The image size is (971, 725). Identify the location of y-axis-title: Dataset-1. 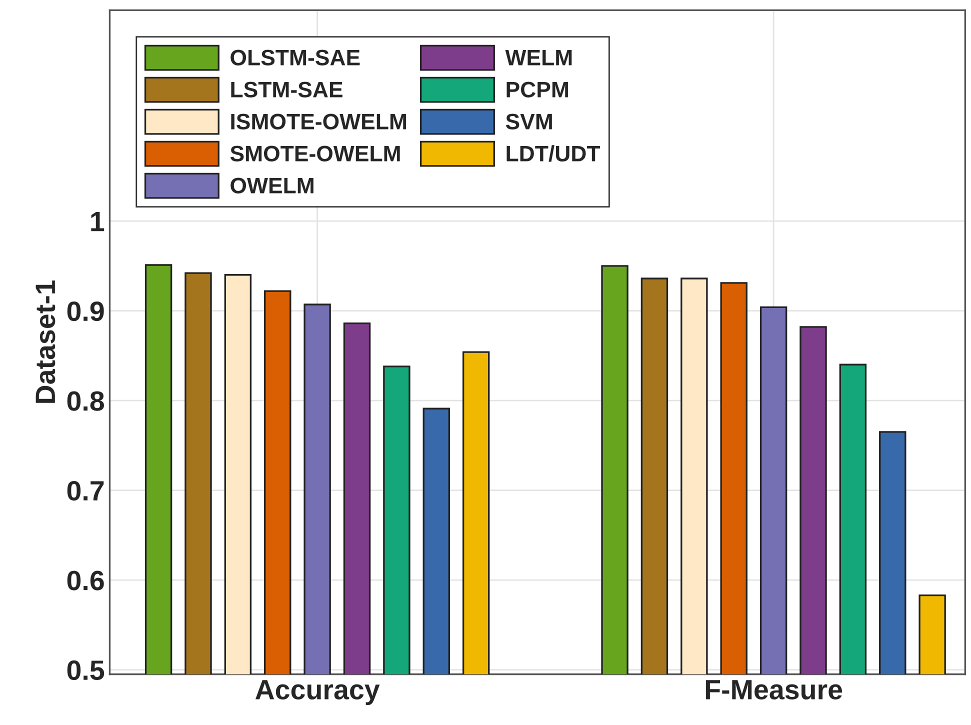
(46, 341).